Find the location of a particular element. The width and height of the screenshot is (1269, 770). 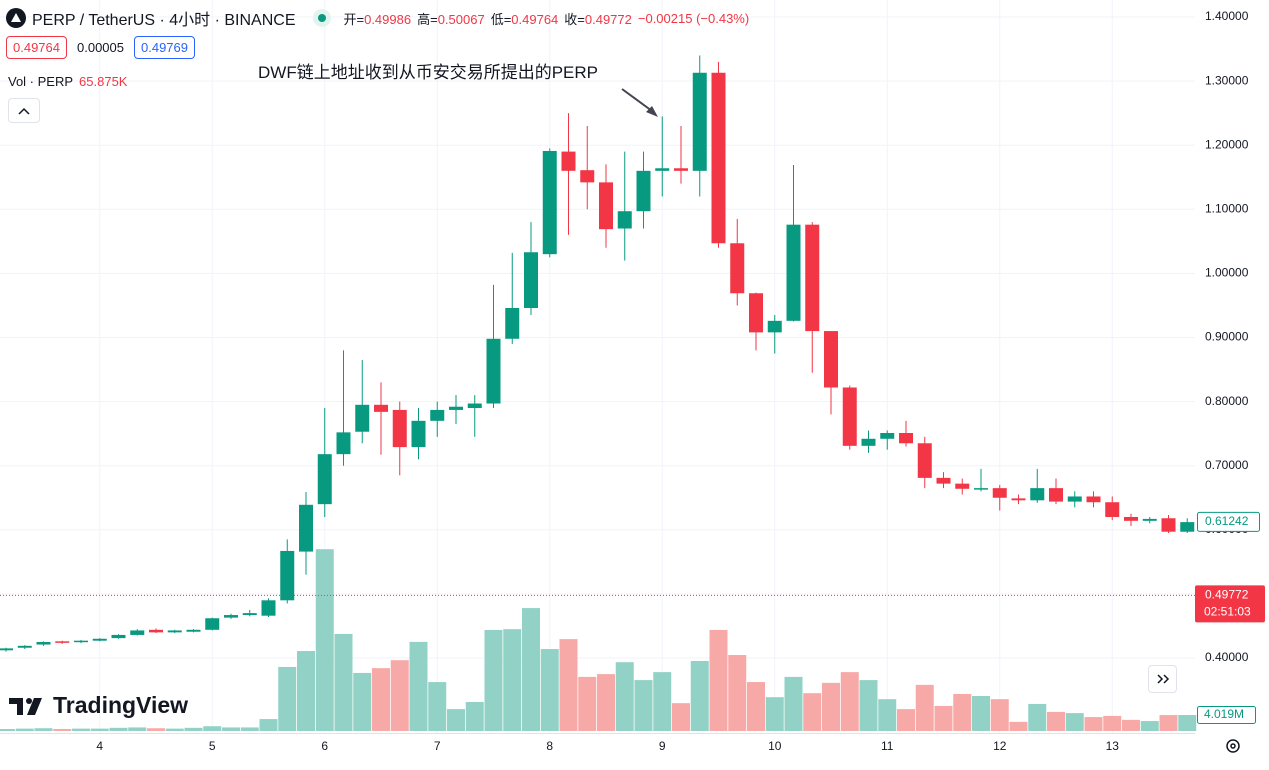

ohlc-label: 低= is located at coordinates (501, 19).